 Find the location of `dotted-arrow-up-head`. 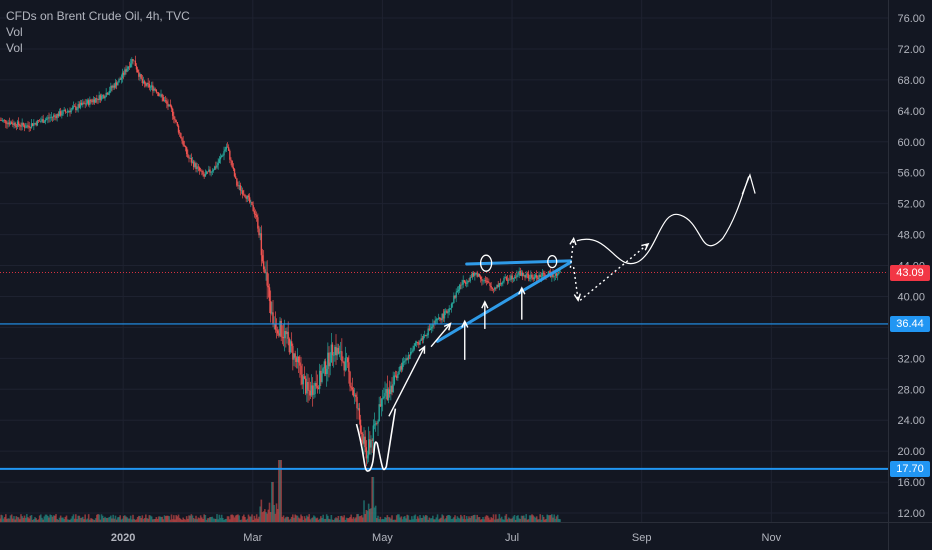

dotted-arrow-up-head is located at coordinates (573, 241).